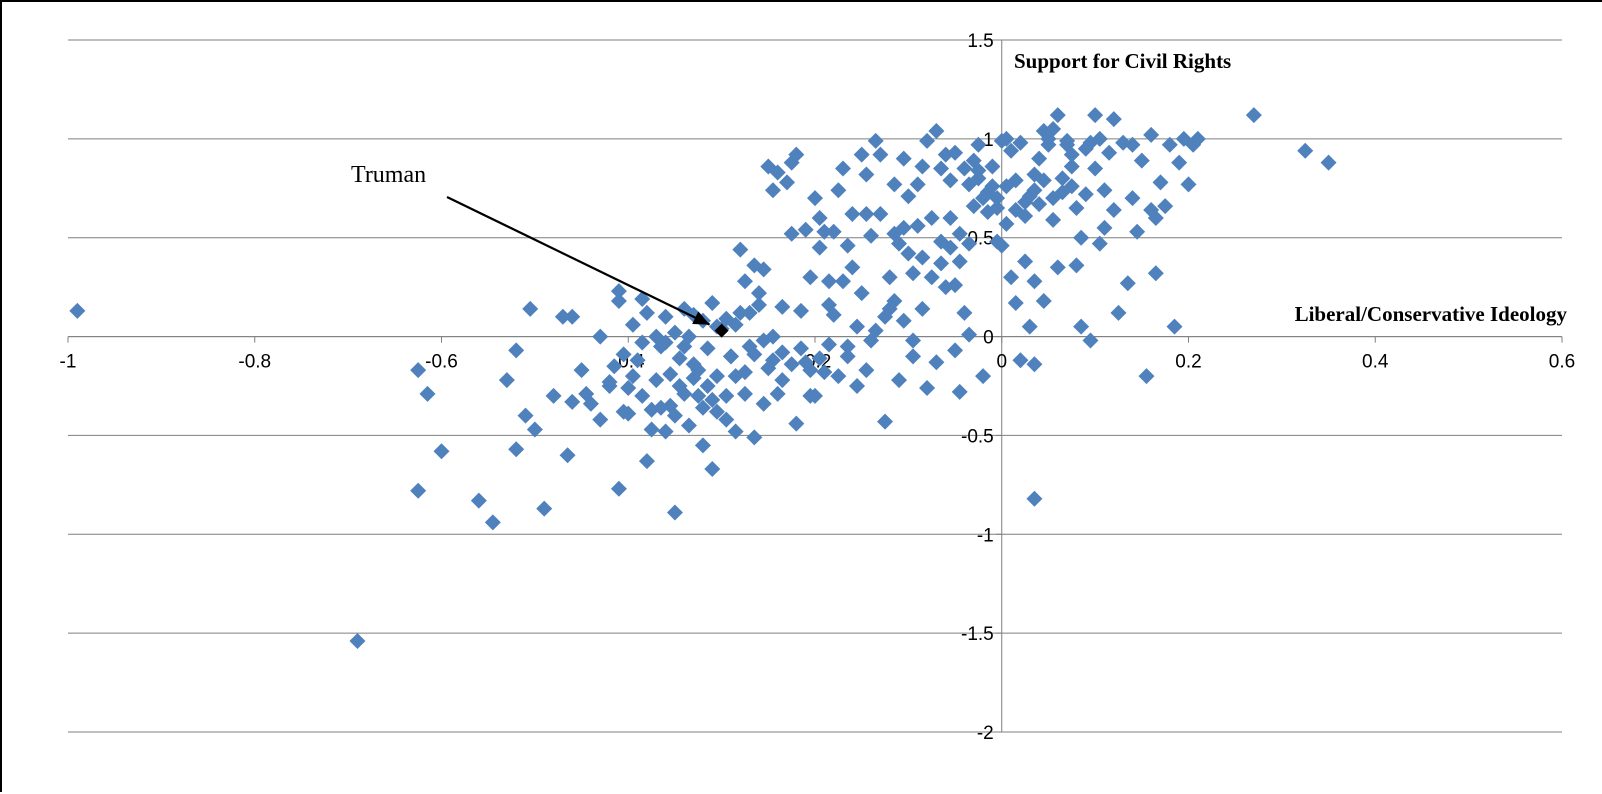 The height and width of the screenshot is (794, 1602). Describe the element at coordinates (980, 41) in the screenshot. I see `y-tick-label: 1.5` at that location.